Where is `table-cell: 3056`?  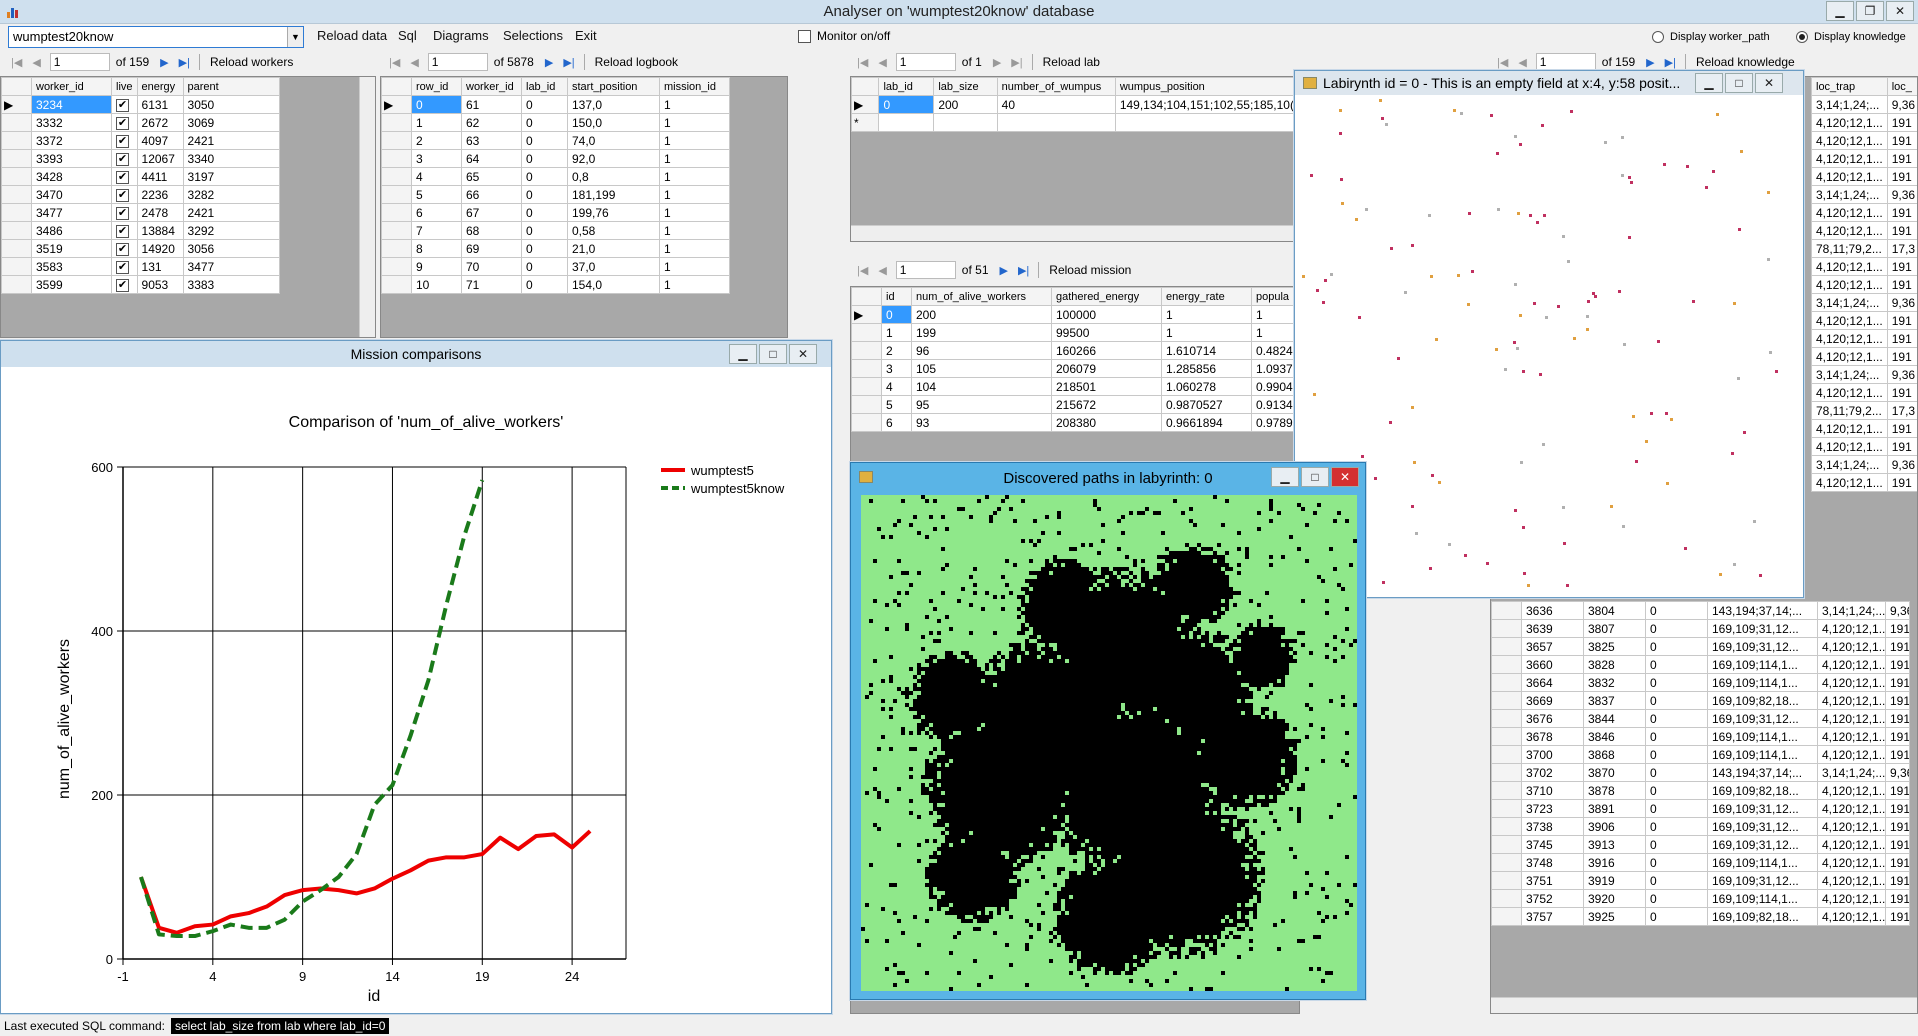 table-cell: 3056 is located at coordinates (231, 248).